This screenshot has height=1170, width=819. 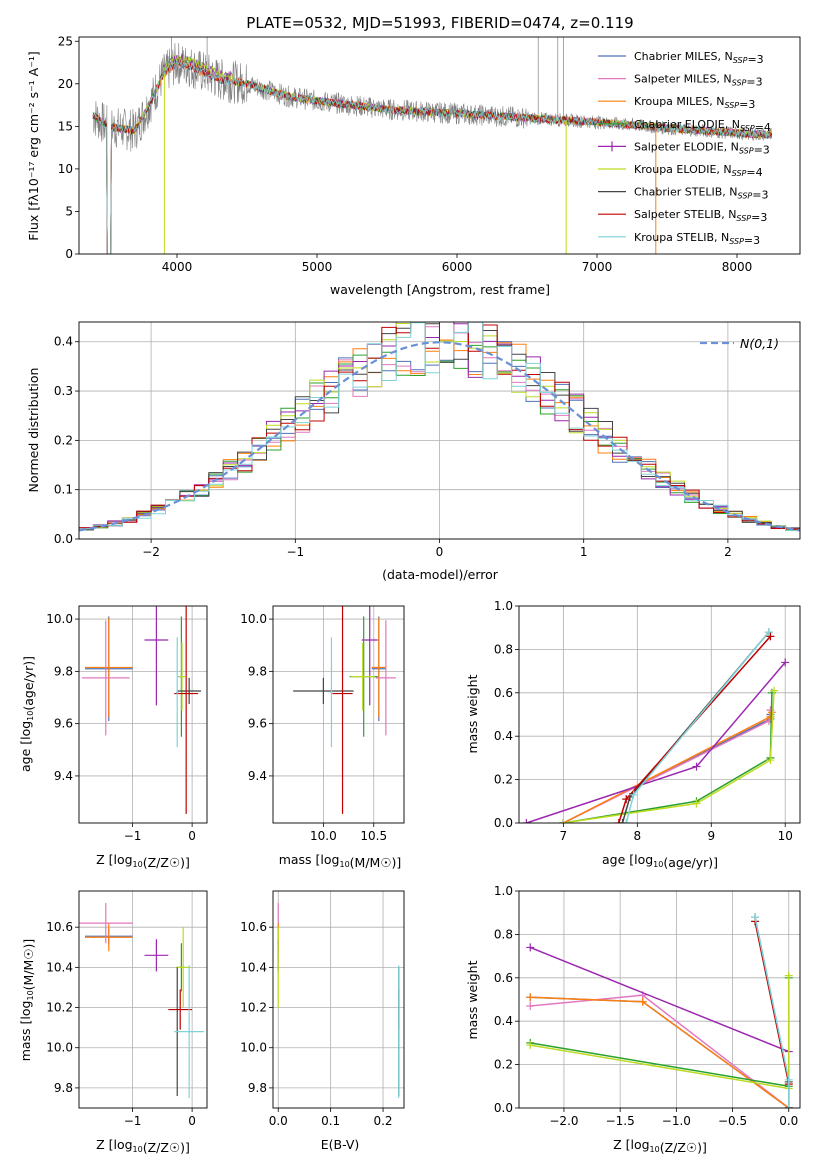 I want to click on x-tick-label: 10, so click(x=785, y=836).